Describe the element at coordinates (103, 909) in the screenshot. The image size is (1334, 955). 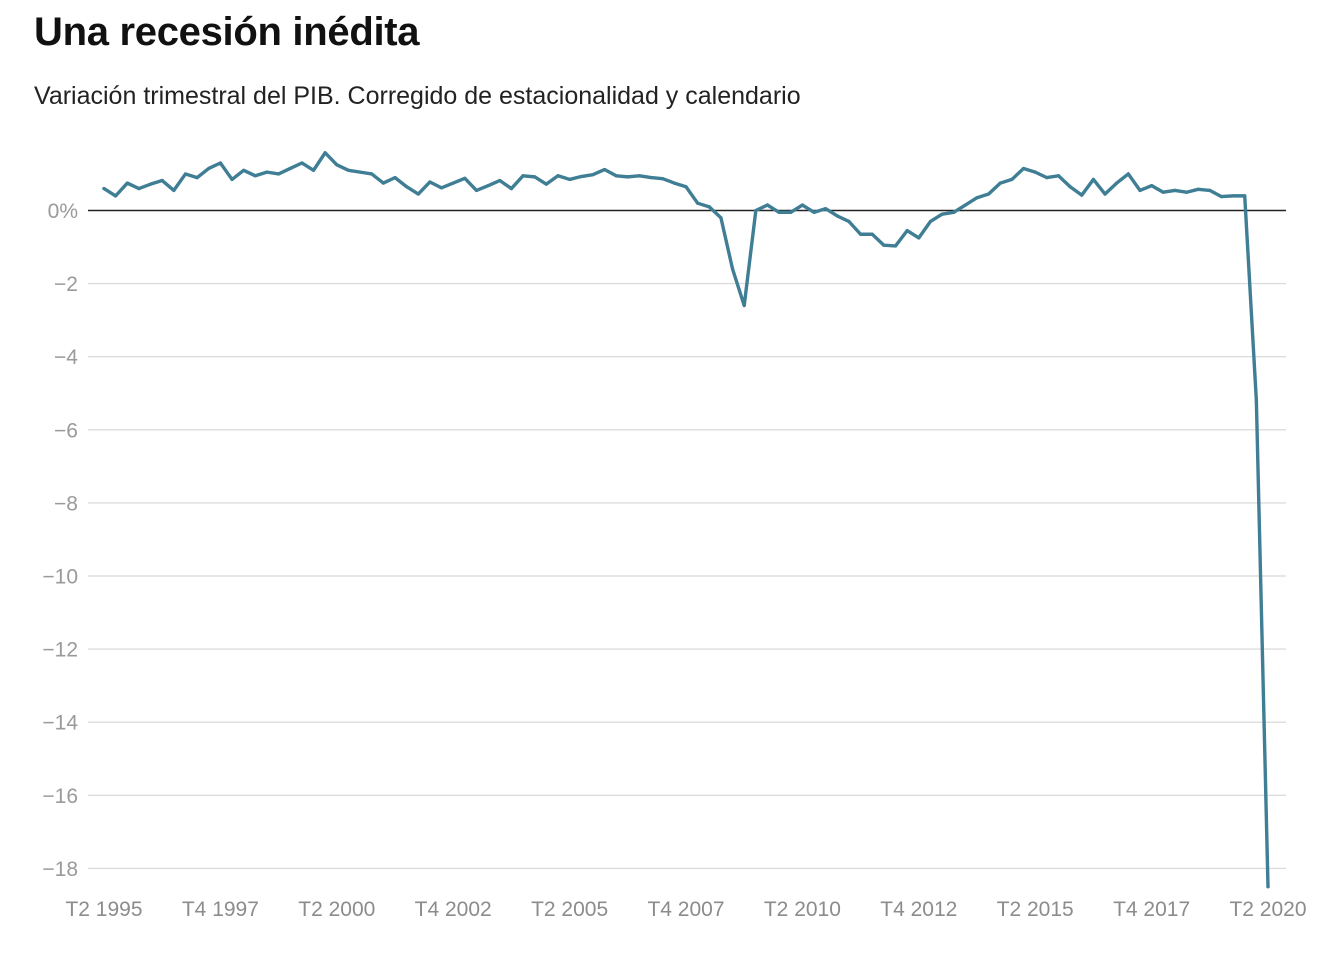
I see `x-tick-label: T2 1995` at that location.